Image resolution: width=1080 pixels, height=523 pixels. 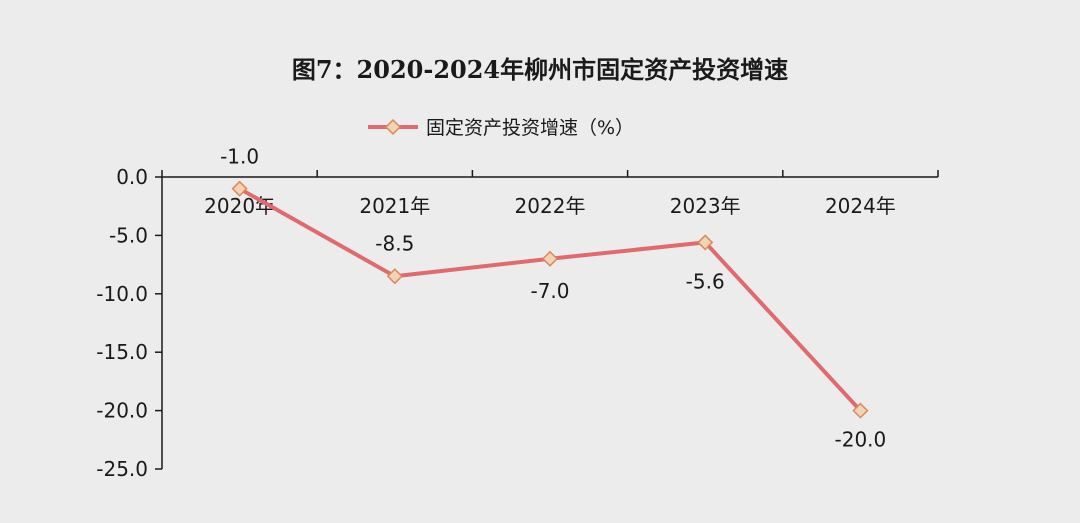 What do you see at coordinates (861, 440) in the screenshot?
I see `data-label: -20.0` at bounding box center [861, 440].